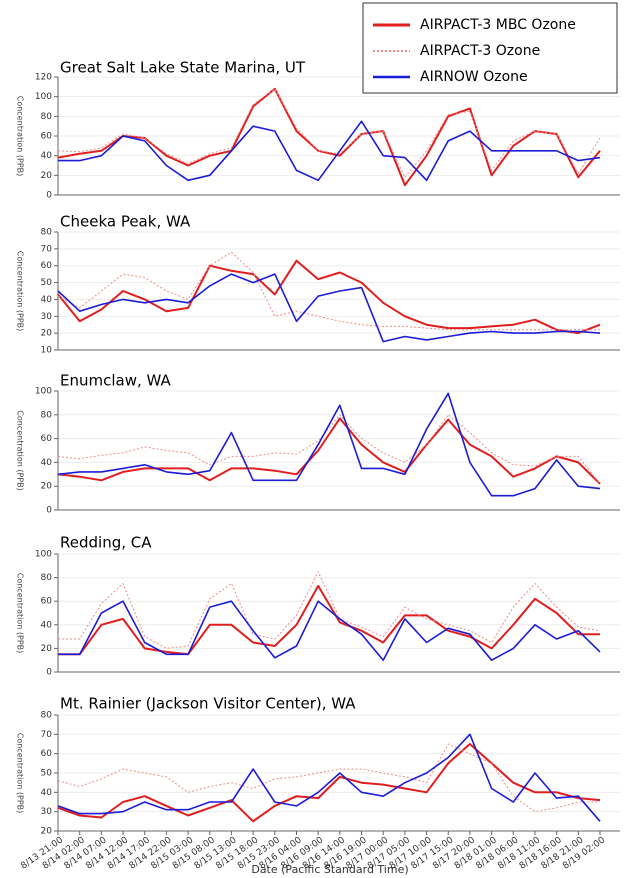 Image resolution: width=627 pixels, height=878 pixels. I want to click on legend-box, so click(490, 48).